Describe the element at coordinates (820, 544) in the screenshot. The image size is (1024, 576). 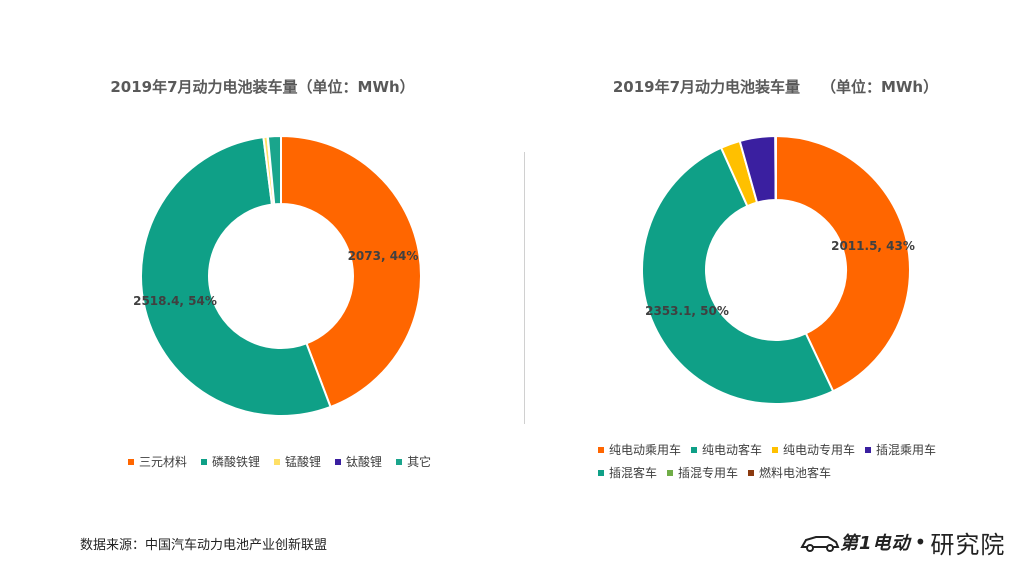
I see `car-icon` at that location.